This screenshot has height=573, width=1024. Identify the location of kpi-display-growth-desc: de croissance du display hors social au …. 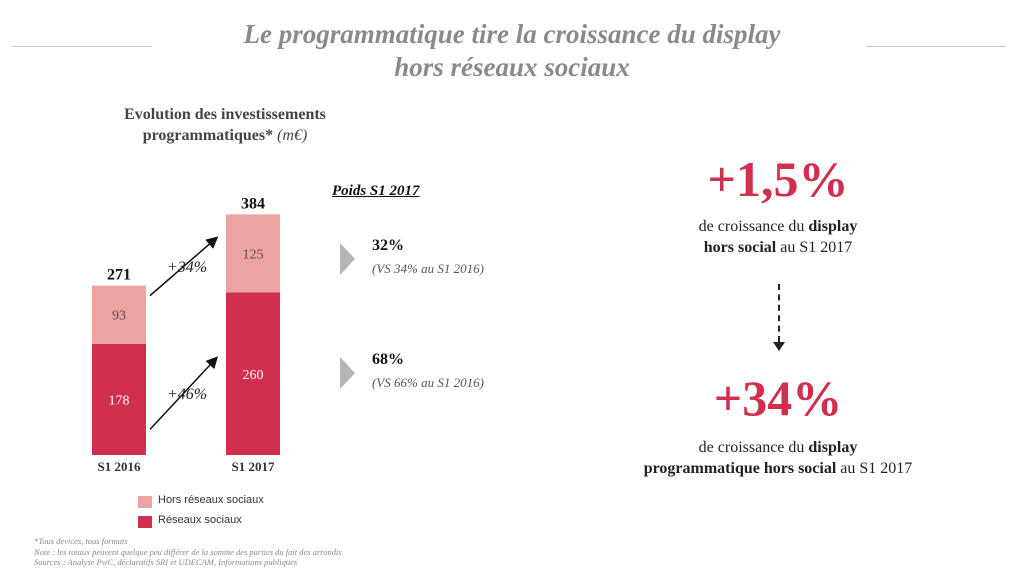
(778, 237).